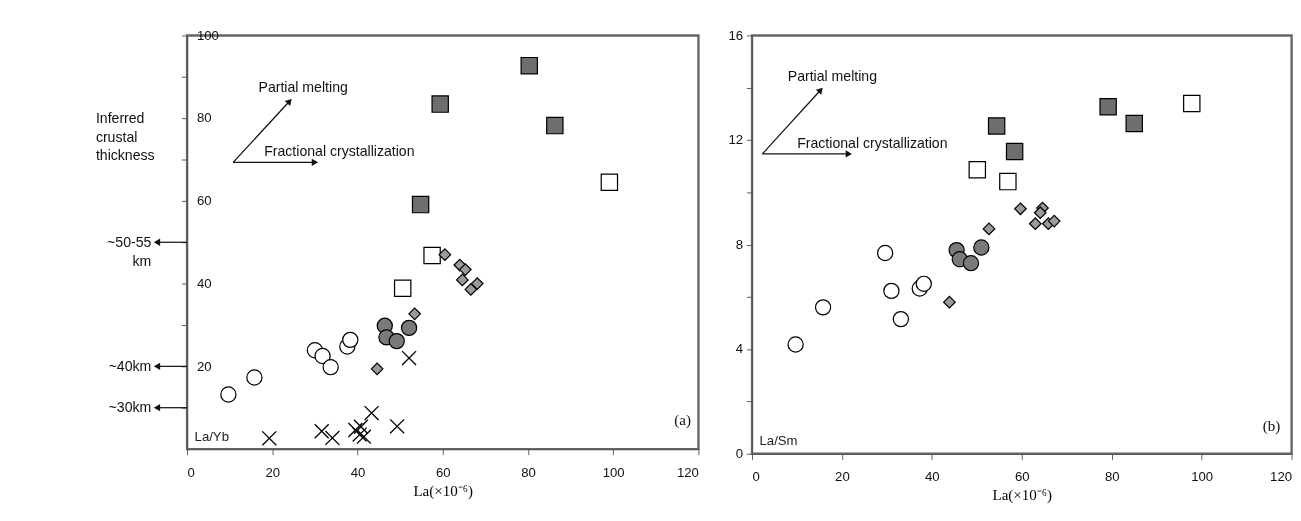 The height and width of the screenshot is (521, 1301). Describe the element at coordinates (204, 366) in the screenshot. I see `y-tick-label: 20` at that location.